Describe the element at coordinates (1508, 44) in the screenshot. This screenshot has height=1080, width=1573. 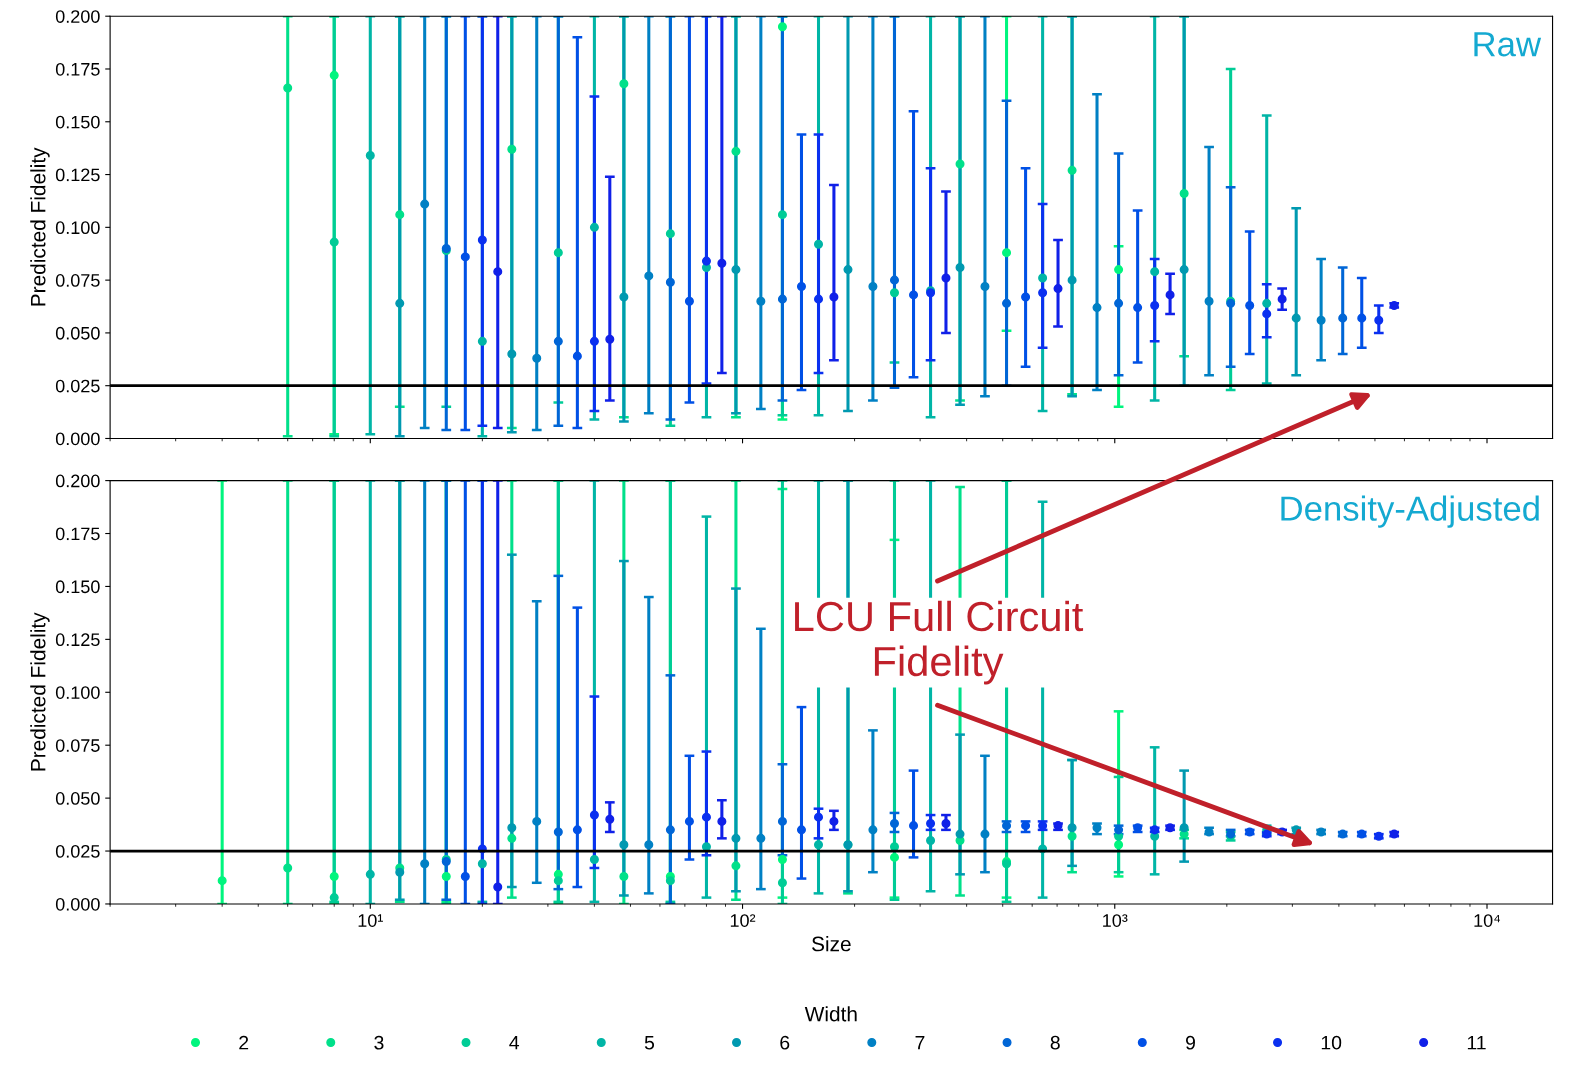
I see `annotation: Raw` at that location.